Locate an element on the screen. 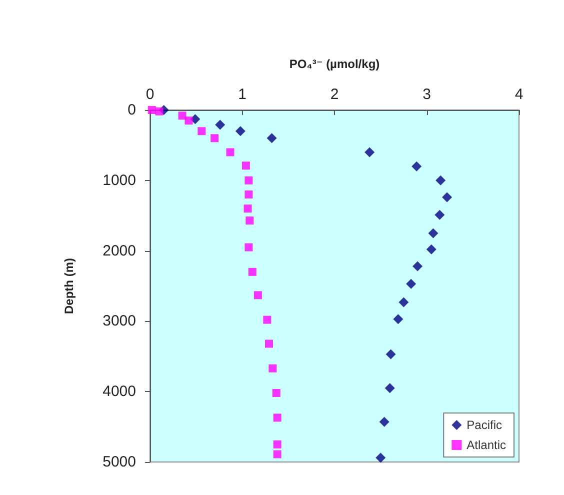 Image resolution: width=564 pixels, height=495 pixels. y-axis-title: Depth (m) is located at coordinates (69, 286).